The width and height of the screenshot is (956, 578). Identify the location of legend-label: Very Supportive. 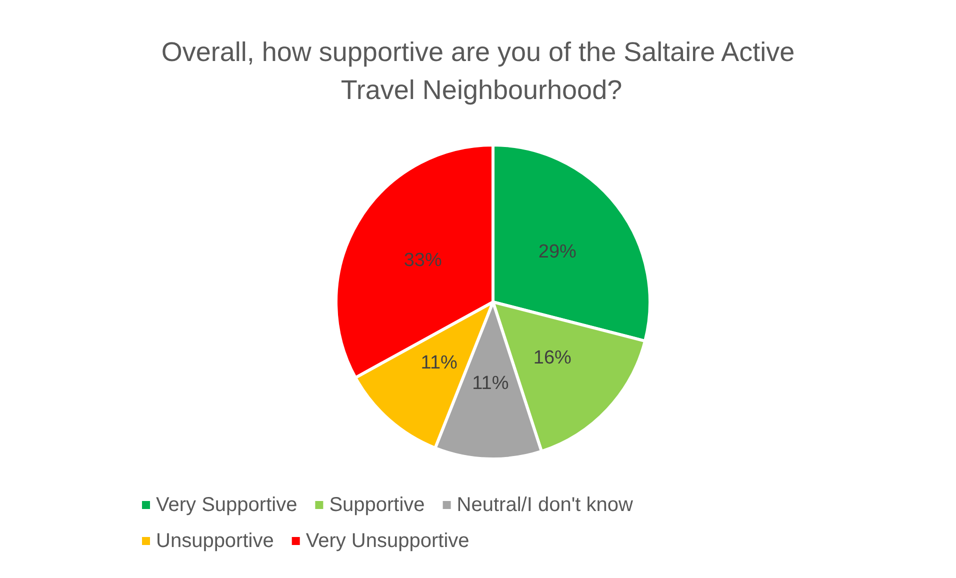
(227, 505).